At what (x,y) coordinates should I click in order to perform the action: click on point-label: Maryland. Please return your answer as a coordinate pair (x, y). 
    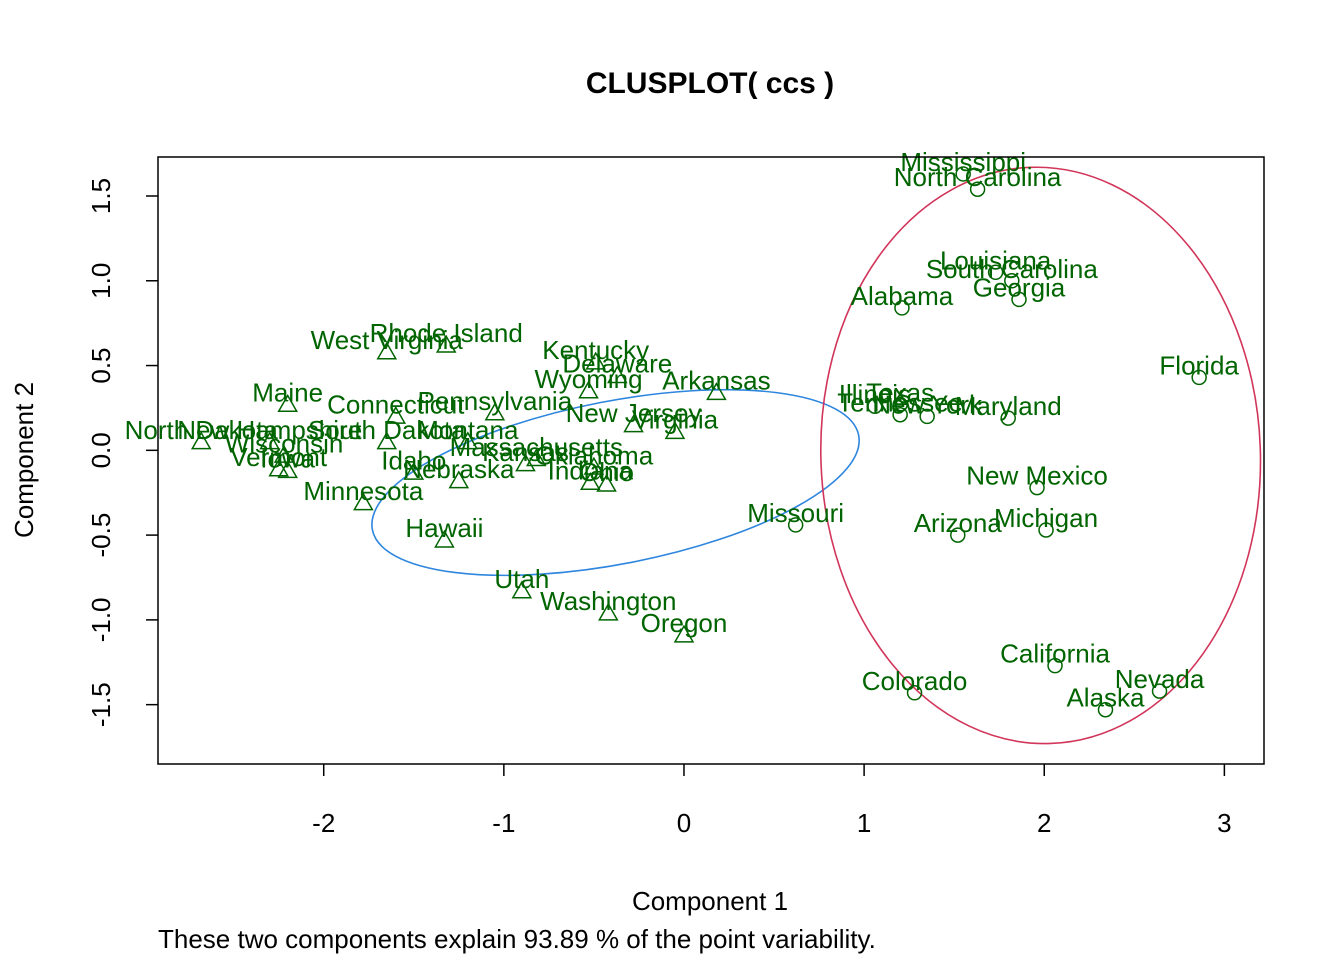
    Looking at the image, I should click on (1008, 406).